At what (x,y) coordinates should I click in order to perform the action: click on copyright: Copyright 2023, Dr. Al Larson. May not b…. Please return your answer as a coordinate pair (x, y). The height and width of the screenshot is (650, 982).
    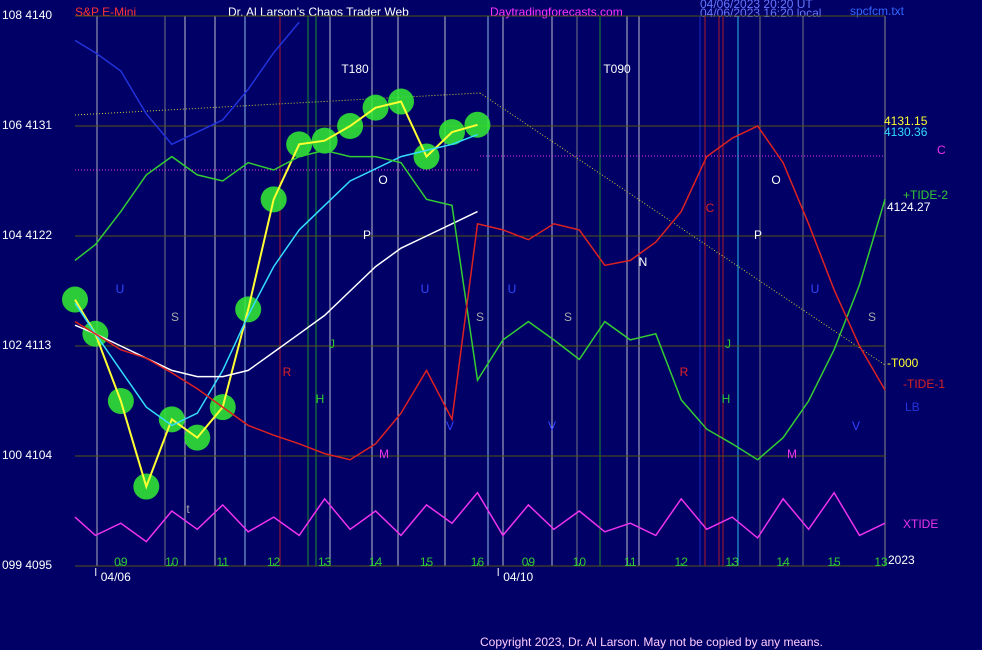
    Looking at the image, I should click on (651, 642).